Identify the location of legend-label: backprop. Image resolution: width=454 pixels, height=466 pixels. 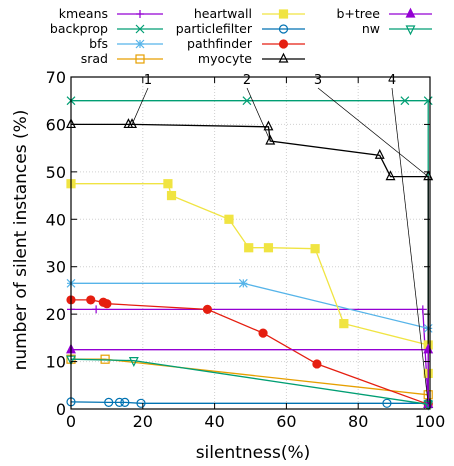
(79, 28).